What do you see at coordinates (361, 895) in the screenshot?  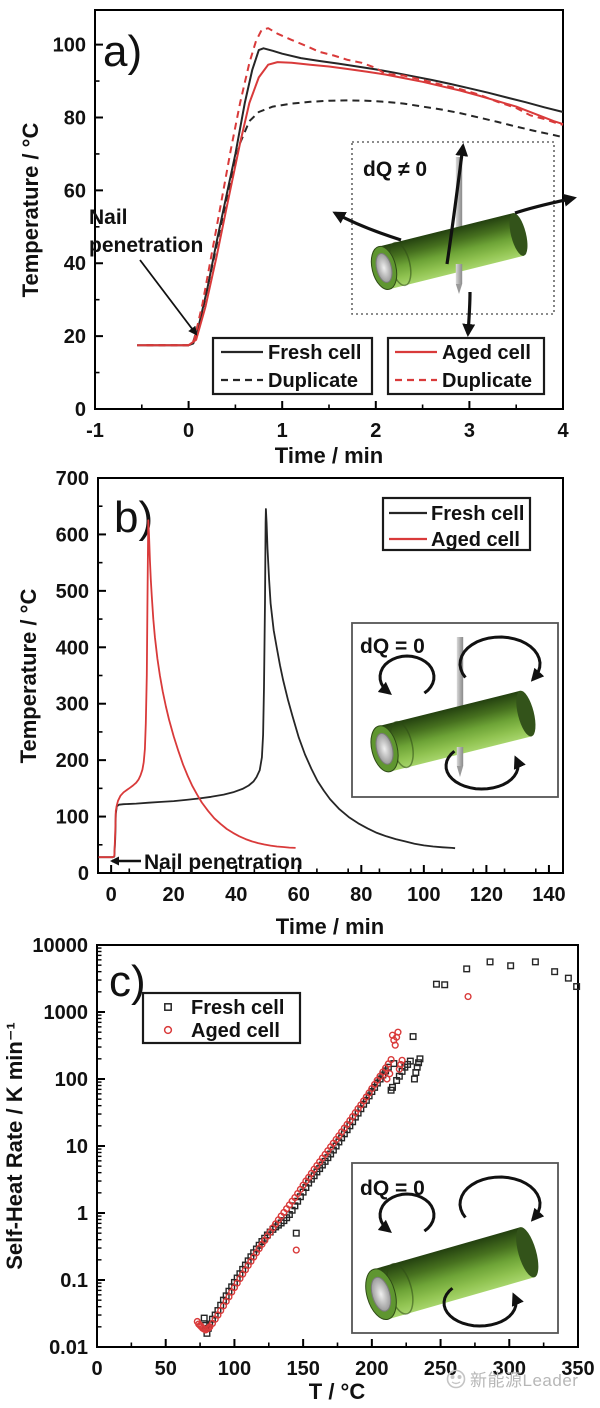 I see `x-tick-label: 80` at bounding box center [361, 895].